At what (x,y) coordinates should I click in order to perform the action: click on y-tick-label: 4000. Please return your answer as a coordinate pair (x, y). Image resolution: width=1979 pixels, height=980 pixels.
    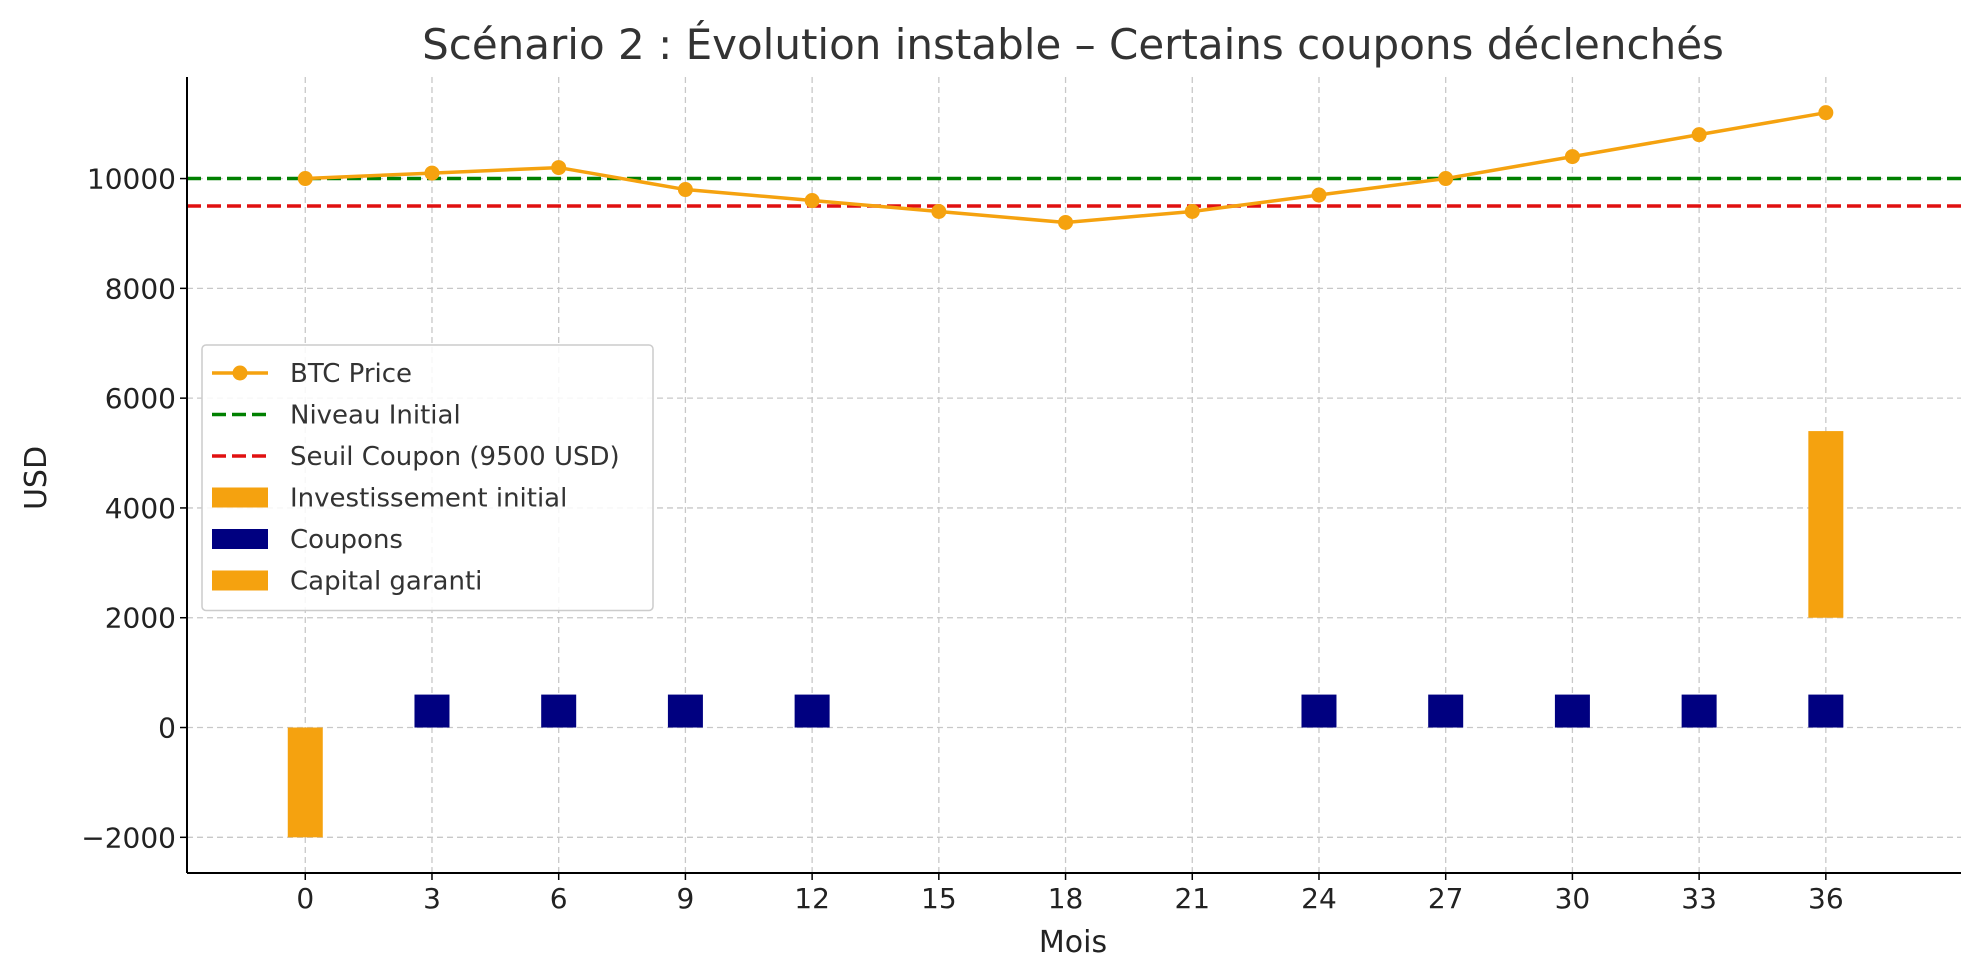
    Looking at the image, I should click on (140, 508).